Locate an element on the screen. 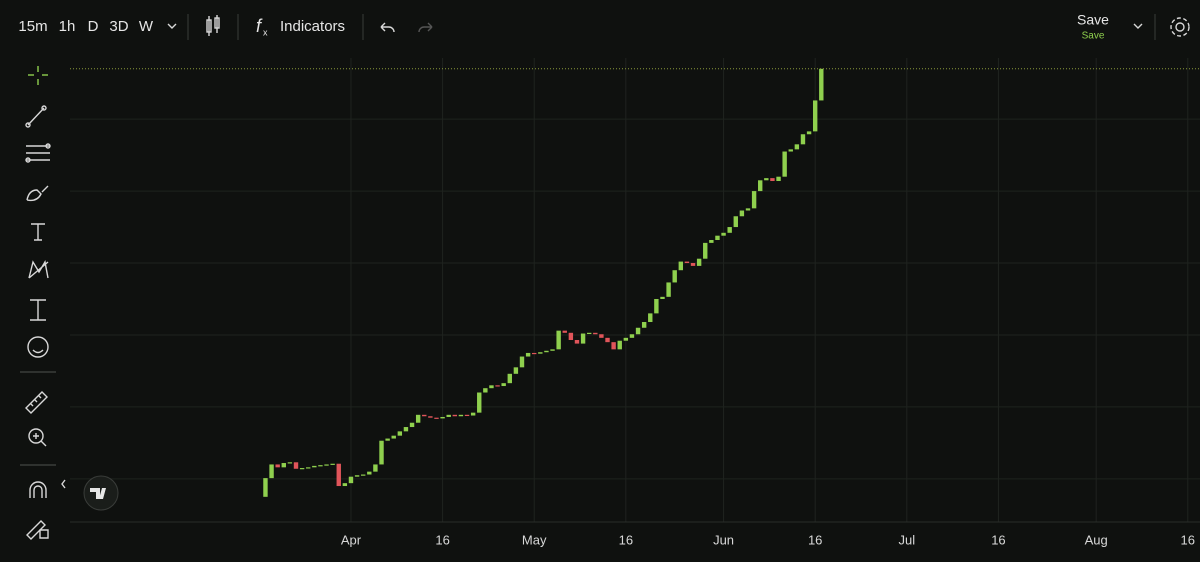 The width and height of the screenshot is (1200, 562). interval-button: 1h is located at coordinates (67, 26).